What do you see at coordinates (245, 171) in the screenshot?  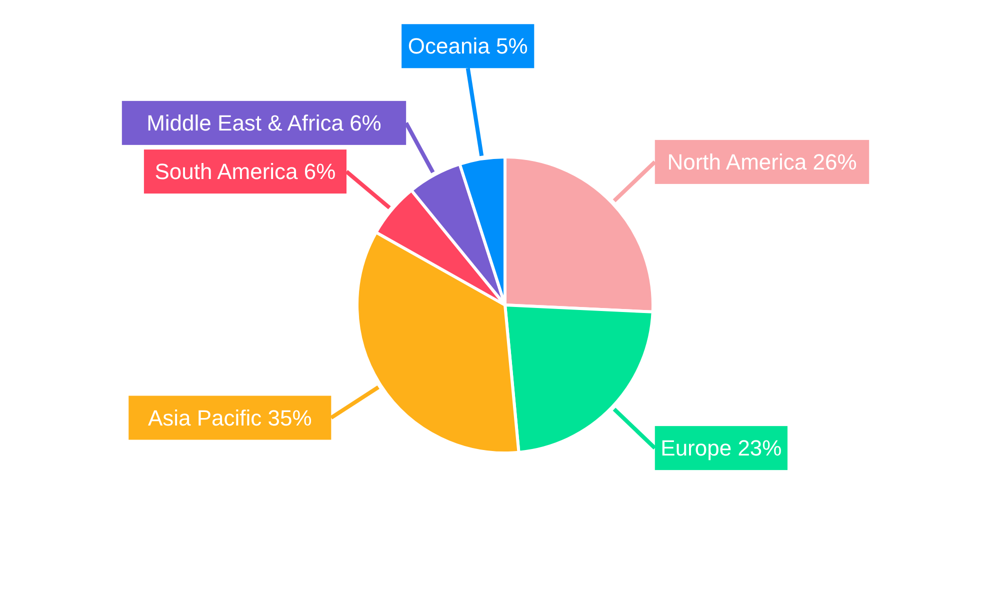 I see `slice-label: South America 6%` at bounding box center [245, 171].